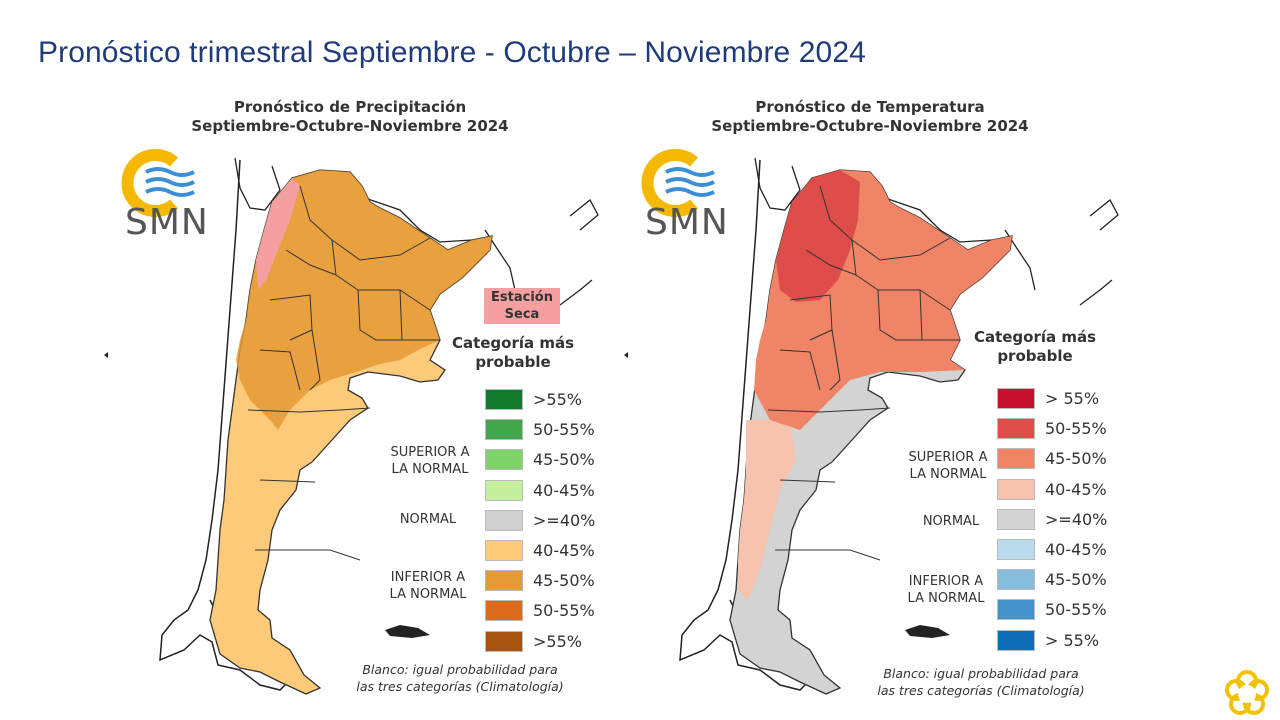  What do you see at coordinates (350, 107) in the screenshot?
I see `precipitation-title-line1: Pronóstico de Precipitación` at bounding box center [350, 107].